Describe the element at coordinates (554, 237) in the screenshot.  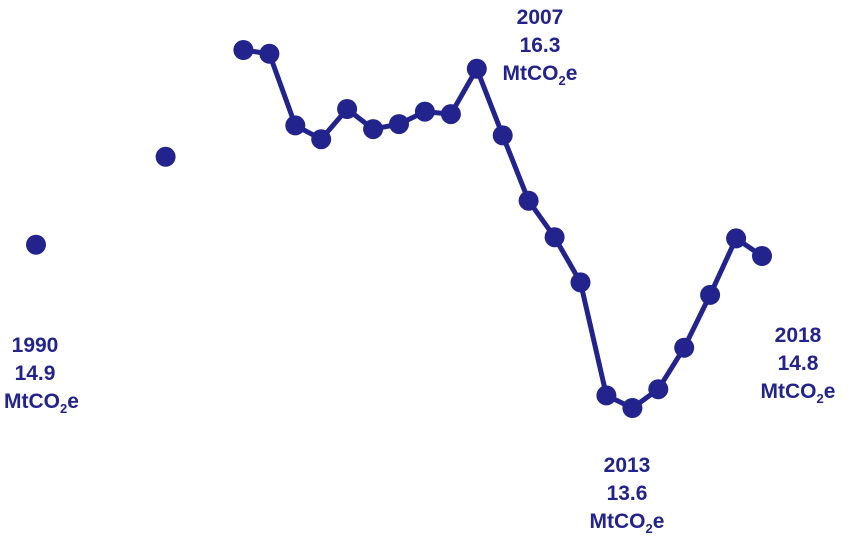
I see `data-point-2010` at that location.